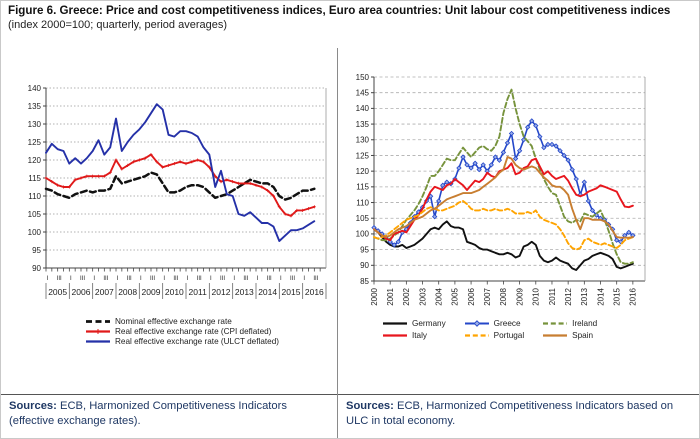  What do you see at coordinates (337, 243) in the screenshot?
I see `panel-divider` at bounding box center [337, 243].